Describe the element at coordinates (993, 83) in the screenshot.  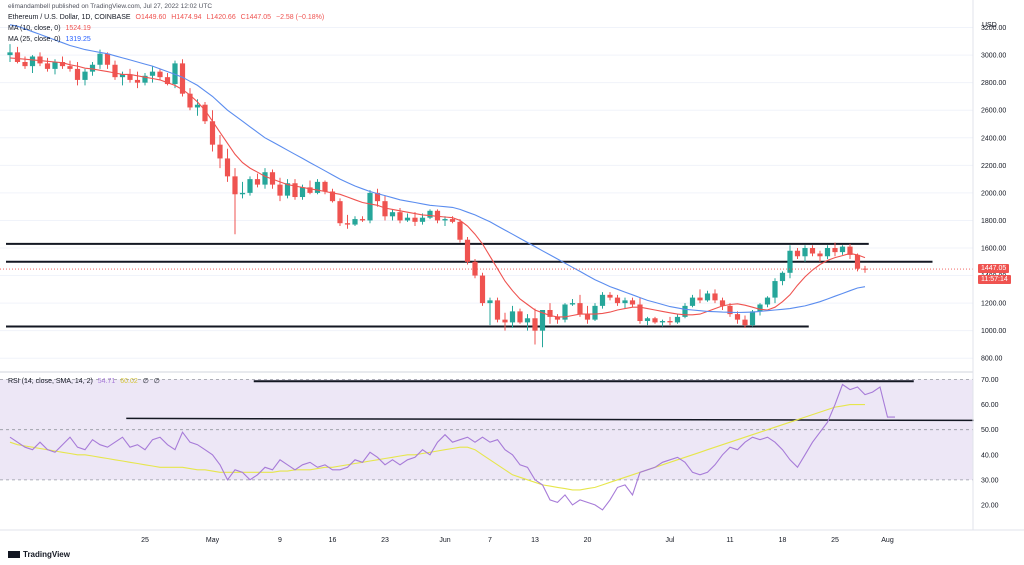
I see `price-tick-label: 2800.00` at that location.